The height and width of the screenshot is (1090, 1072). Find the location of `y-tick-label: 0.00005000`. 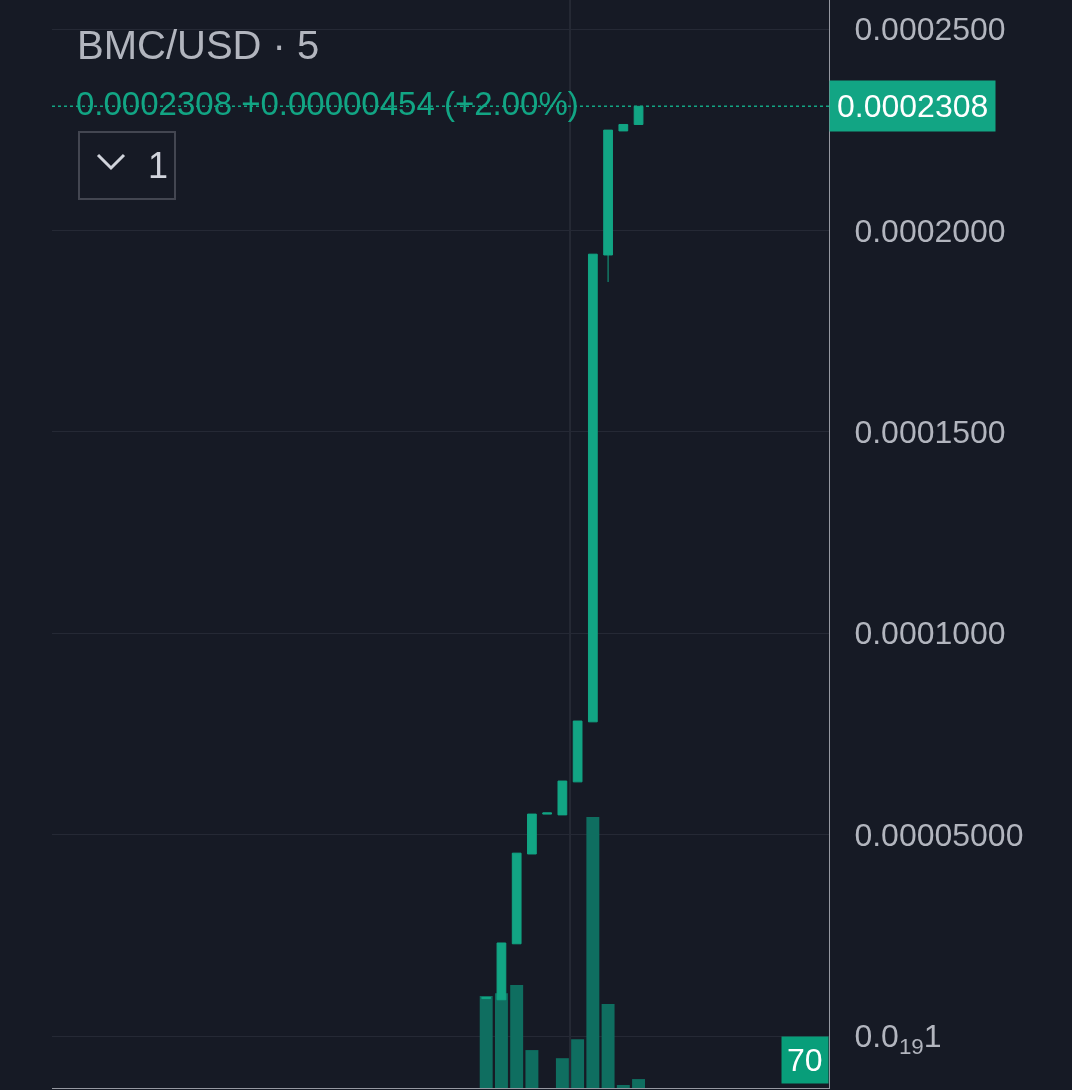

y-tick-label: 0.00005000 is located at coordinates (939, 834).